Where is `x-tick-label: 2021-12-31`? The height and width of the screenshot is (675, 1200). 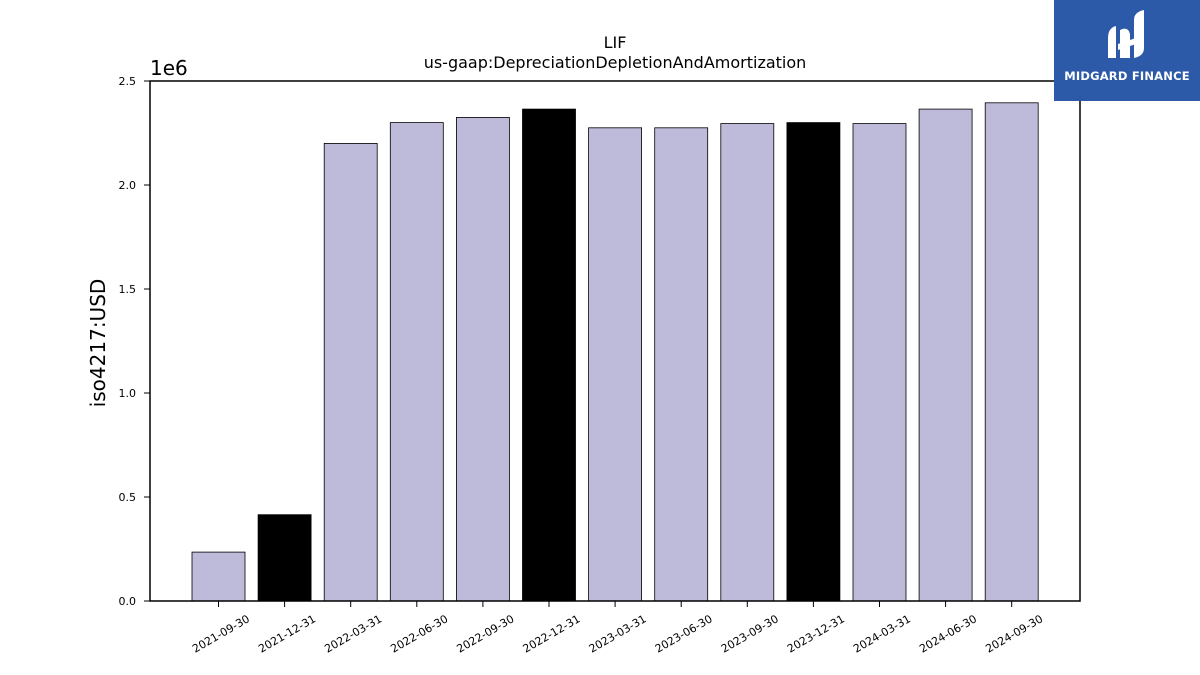
x-tick-label: 2021-12-31 is located at coordinates (287, 633).